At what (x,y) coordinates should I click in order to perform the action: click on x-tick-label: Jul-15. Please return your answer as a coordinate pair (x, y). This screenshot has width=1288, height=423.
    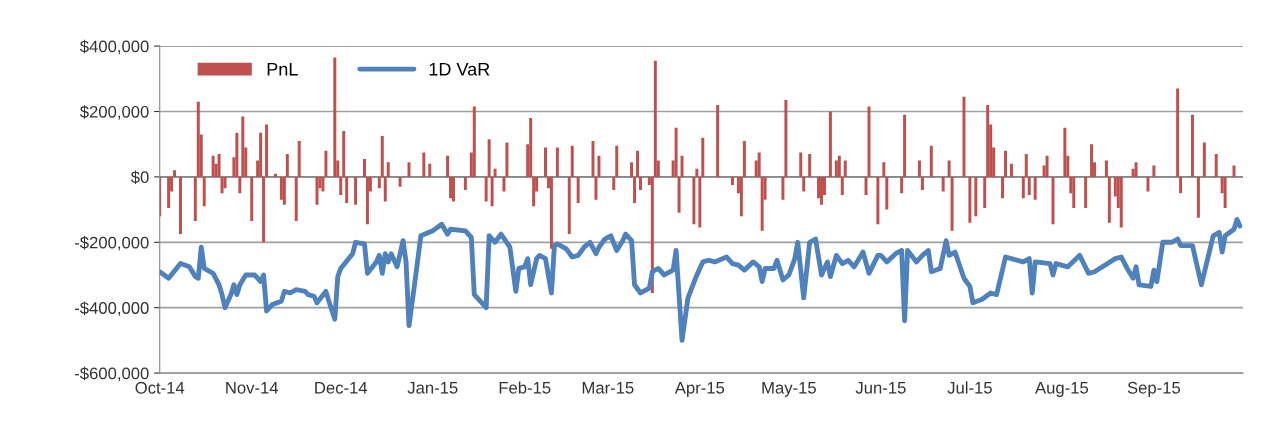
    Looking at the image, I should click on (969, 387).